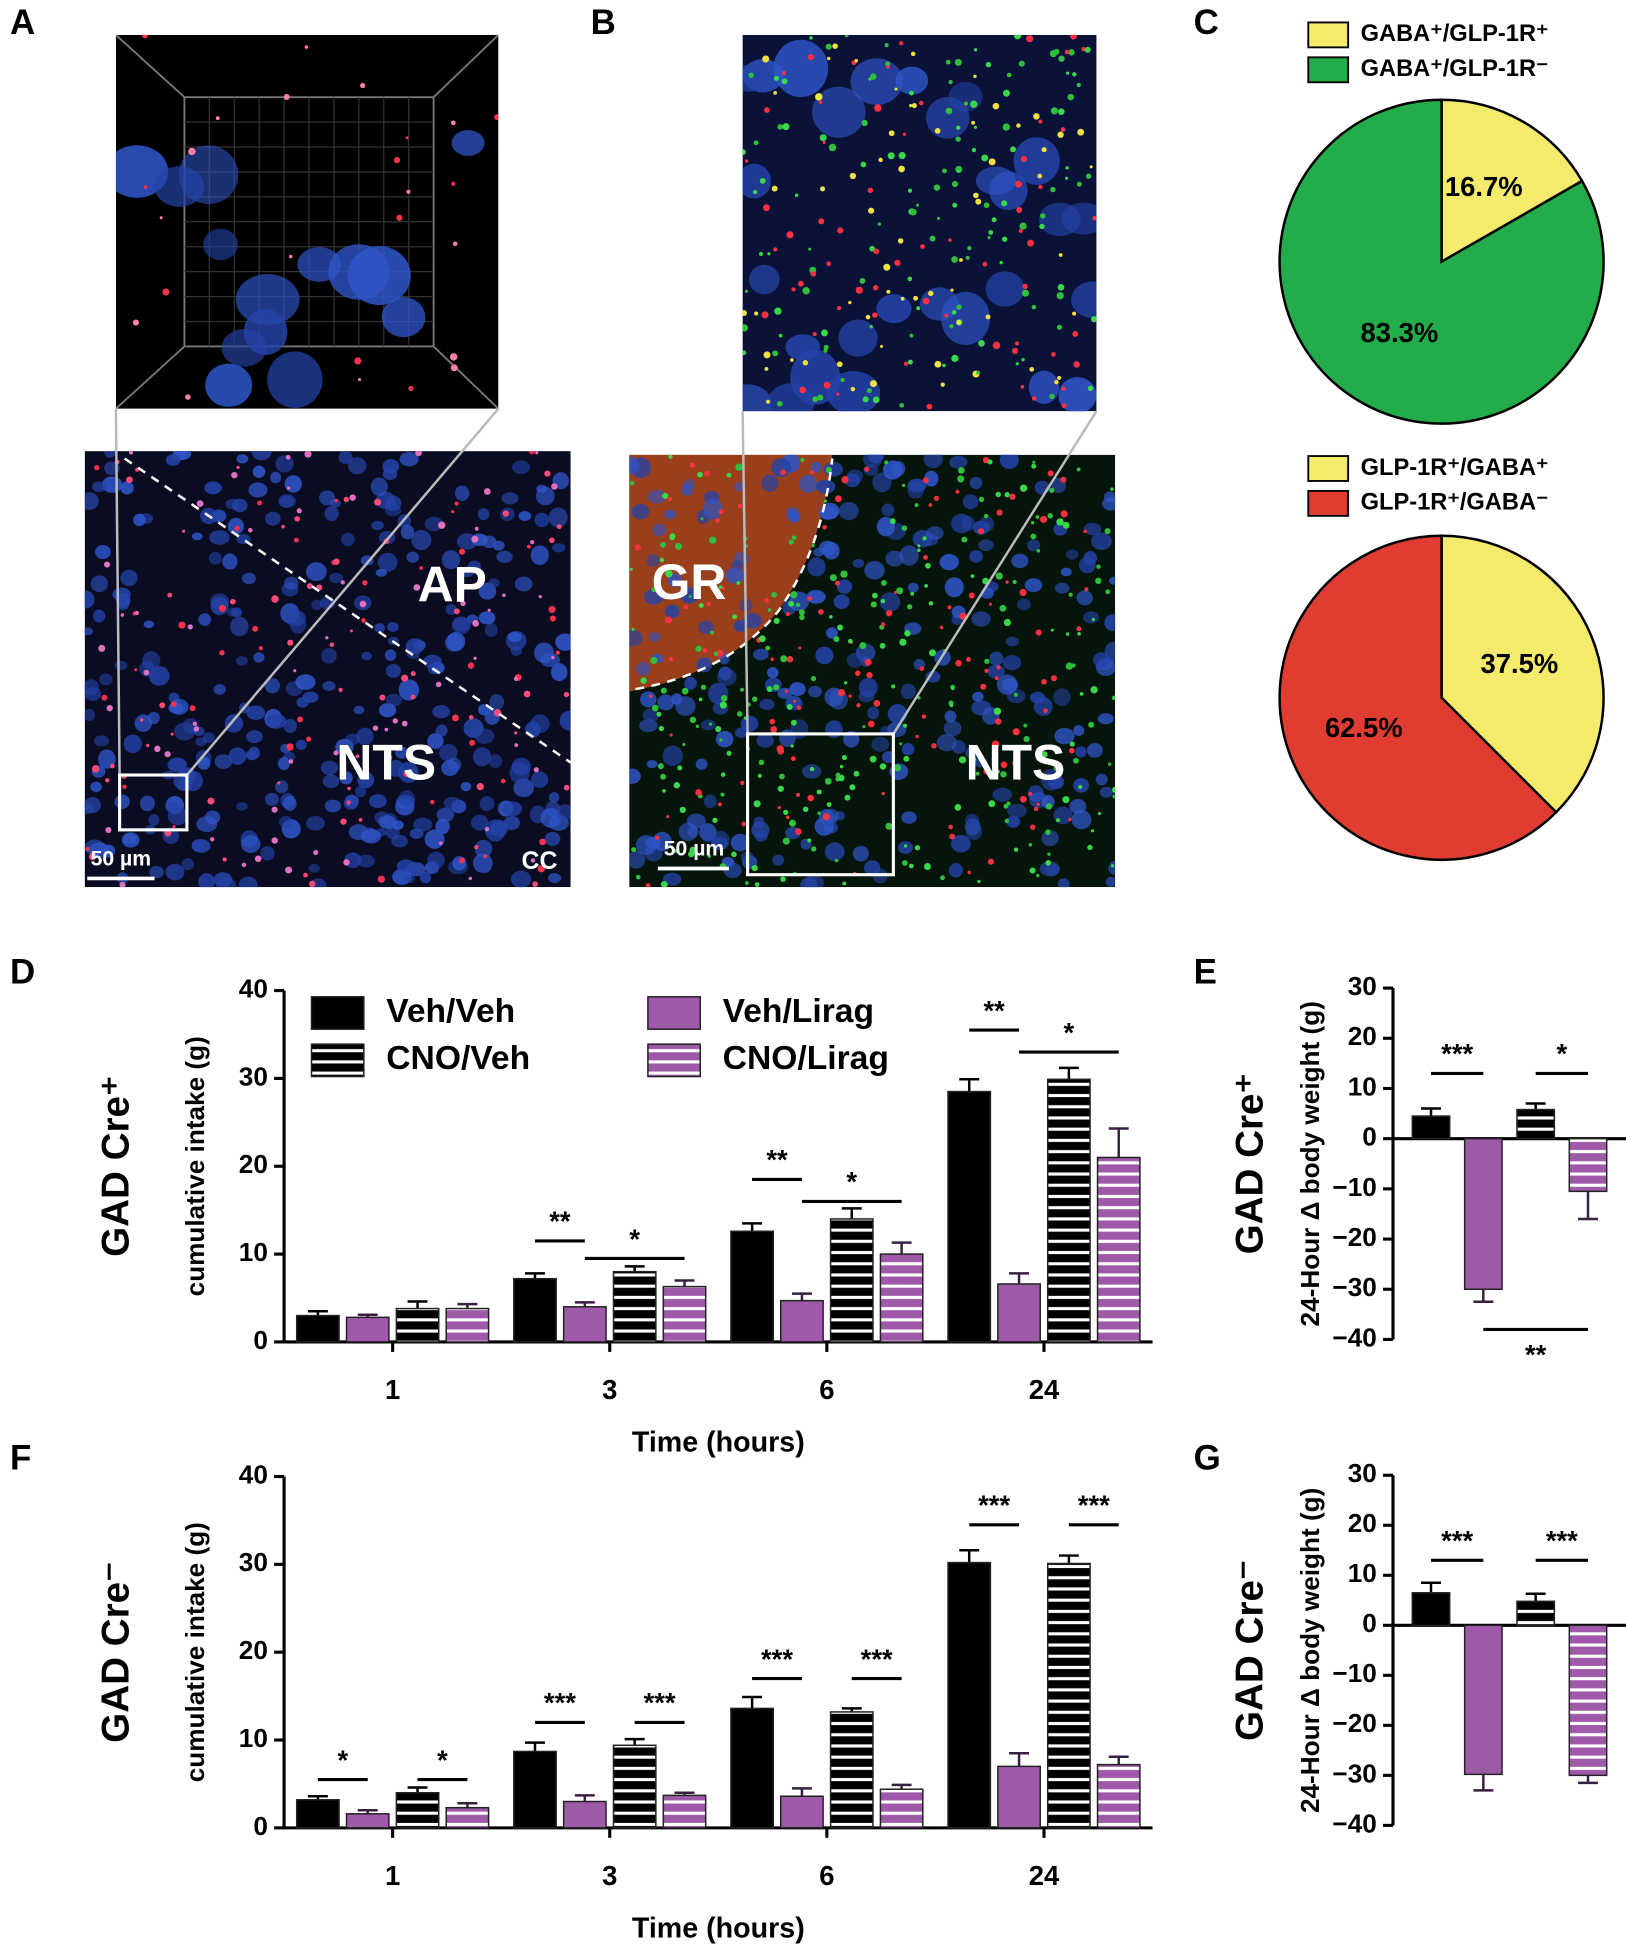  Describe the element at coordinates (253, 1164) in the screenshot. I see `y-tick-label: 20` at that location.